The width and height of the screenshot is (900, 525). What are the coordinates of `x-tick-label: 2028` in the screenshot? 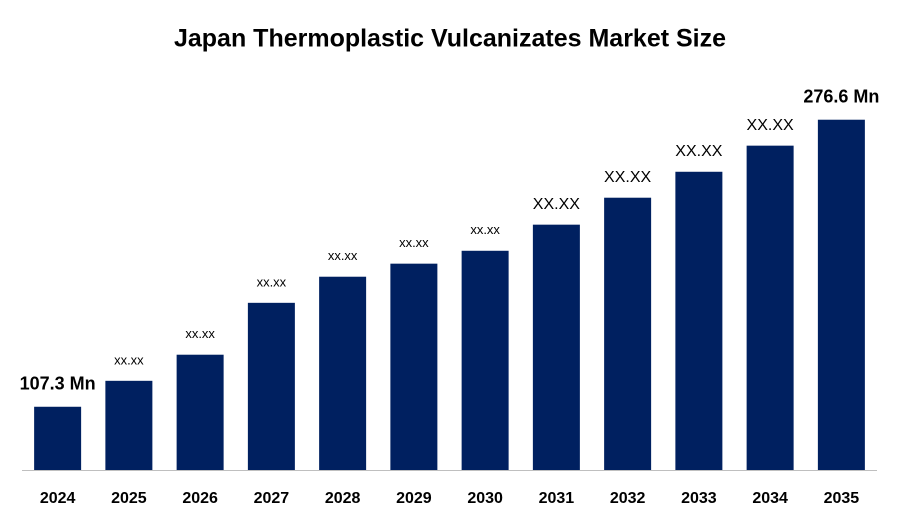 It's located at (343, 498).